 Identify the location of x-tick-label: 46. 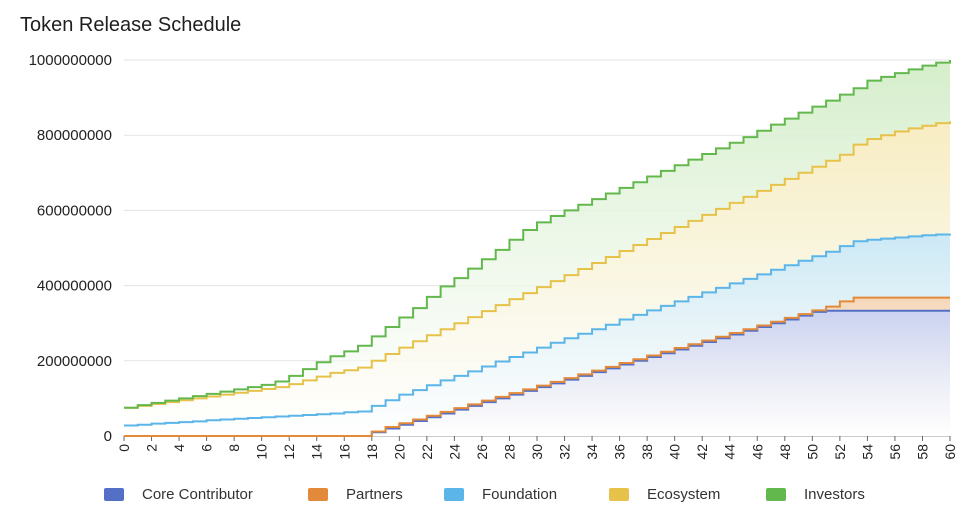
(757, 452).